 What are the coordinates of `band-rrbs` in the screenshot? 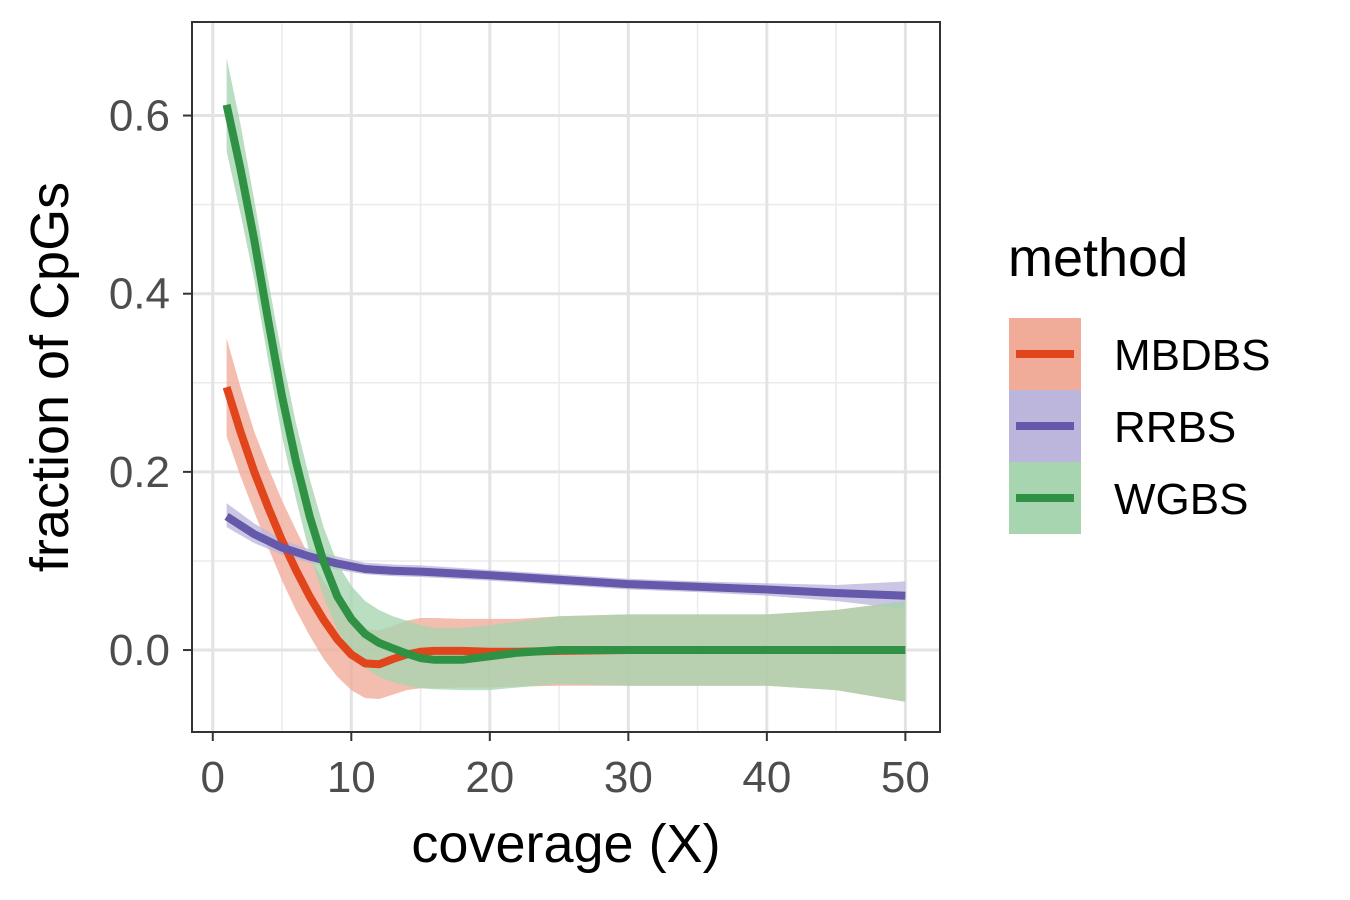 It's located at (566, 556).